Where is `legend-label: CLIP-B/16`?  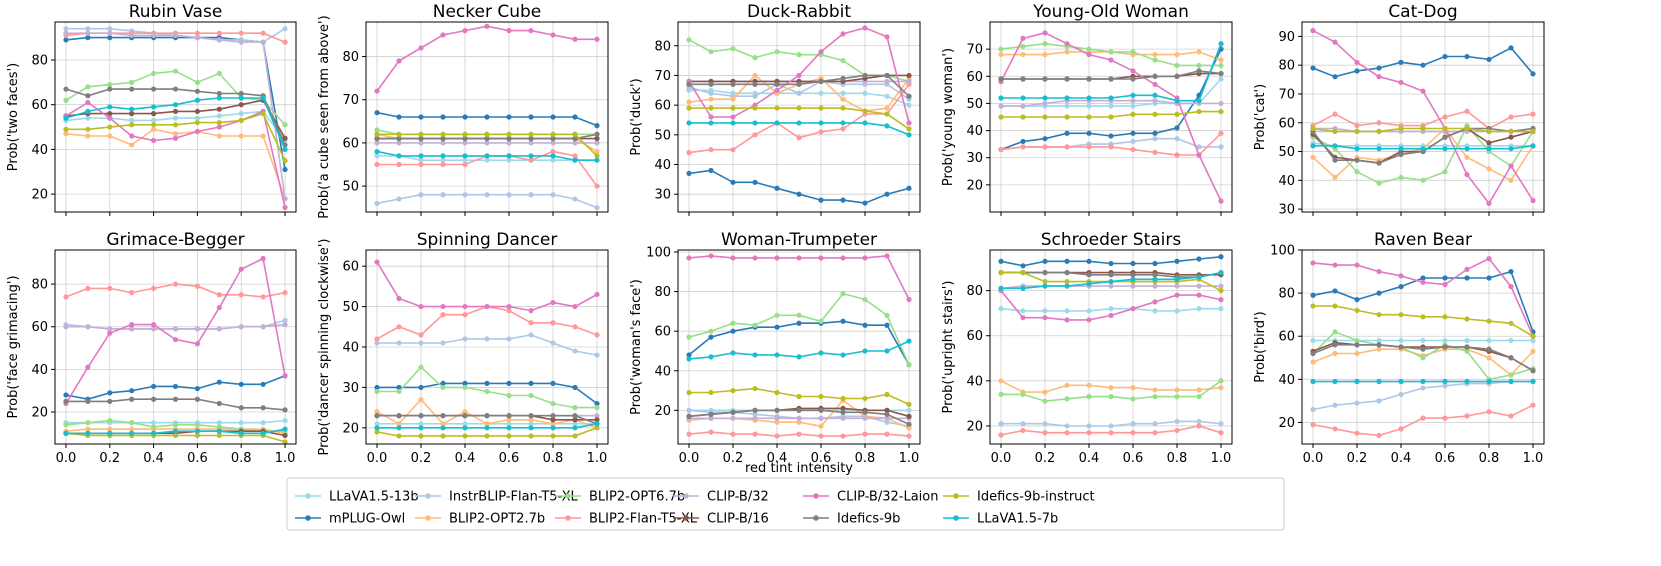
legend-label: CLIP-B/16 is located at coordinates (738, 519).